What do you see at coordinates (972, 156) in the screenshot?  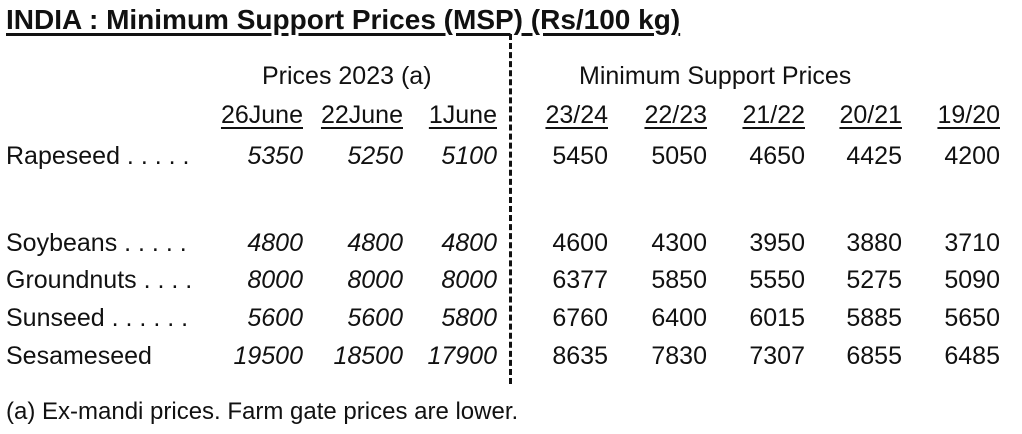 I see `msp-cell: 4200` at bounding box center [972, 156].